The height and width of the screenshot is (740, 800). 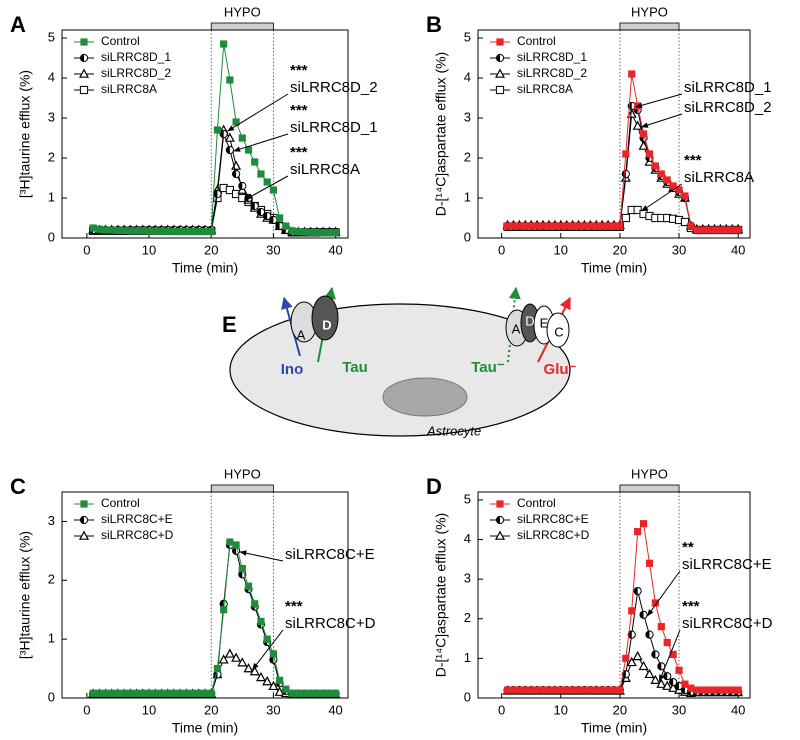 What do you see at coordinates (727, 564) in the screenshot?
I see `annotation-label: siLRRC8C+E` at bounding box center [727, 564].